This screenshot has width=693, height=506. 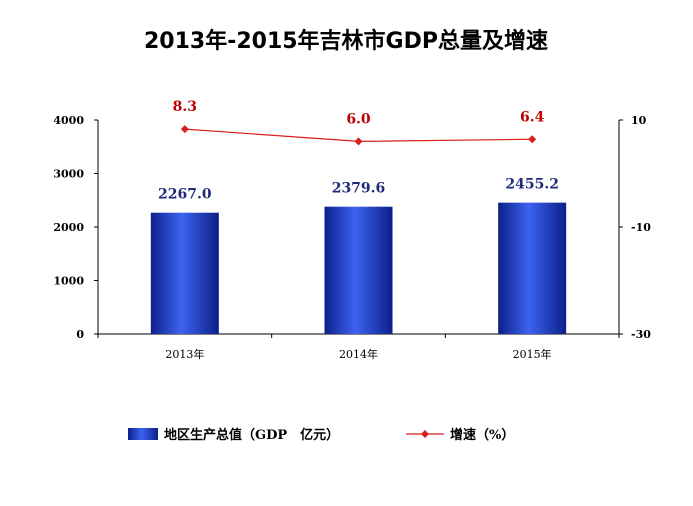 What do you see at coordinates (532, 185) in the screenshot?
I see `bar-value-label: 2455.2` at bounding box center [532, 185].